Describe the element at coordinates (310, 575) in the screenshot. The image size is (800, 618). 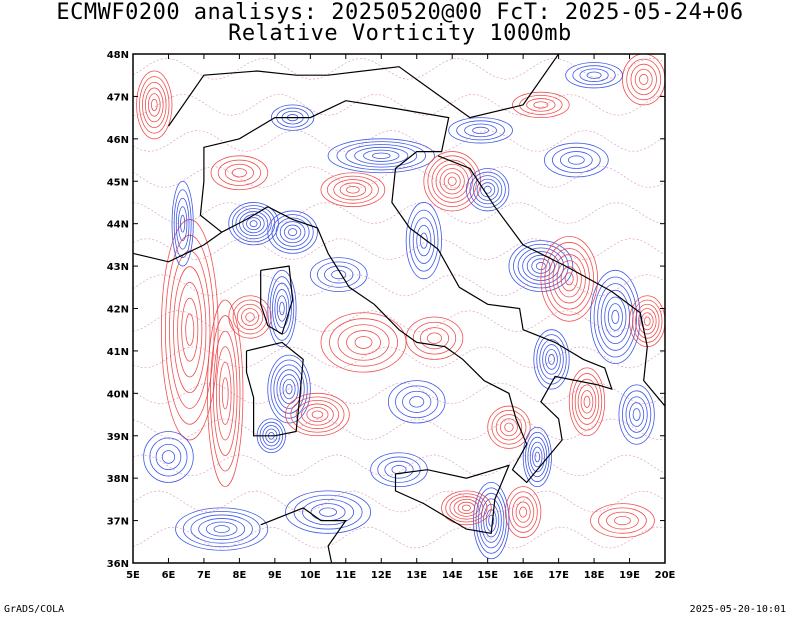
I see `lon-tick-label: 10E` at that location.